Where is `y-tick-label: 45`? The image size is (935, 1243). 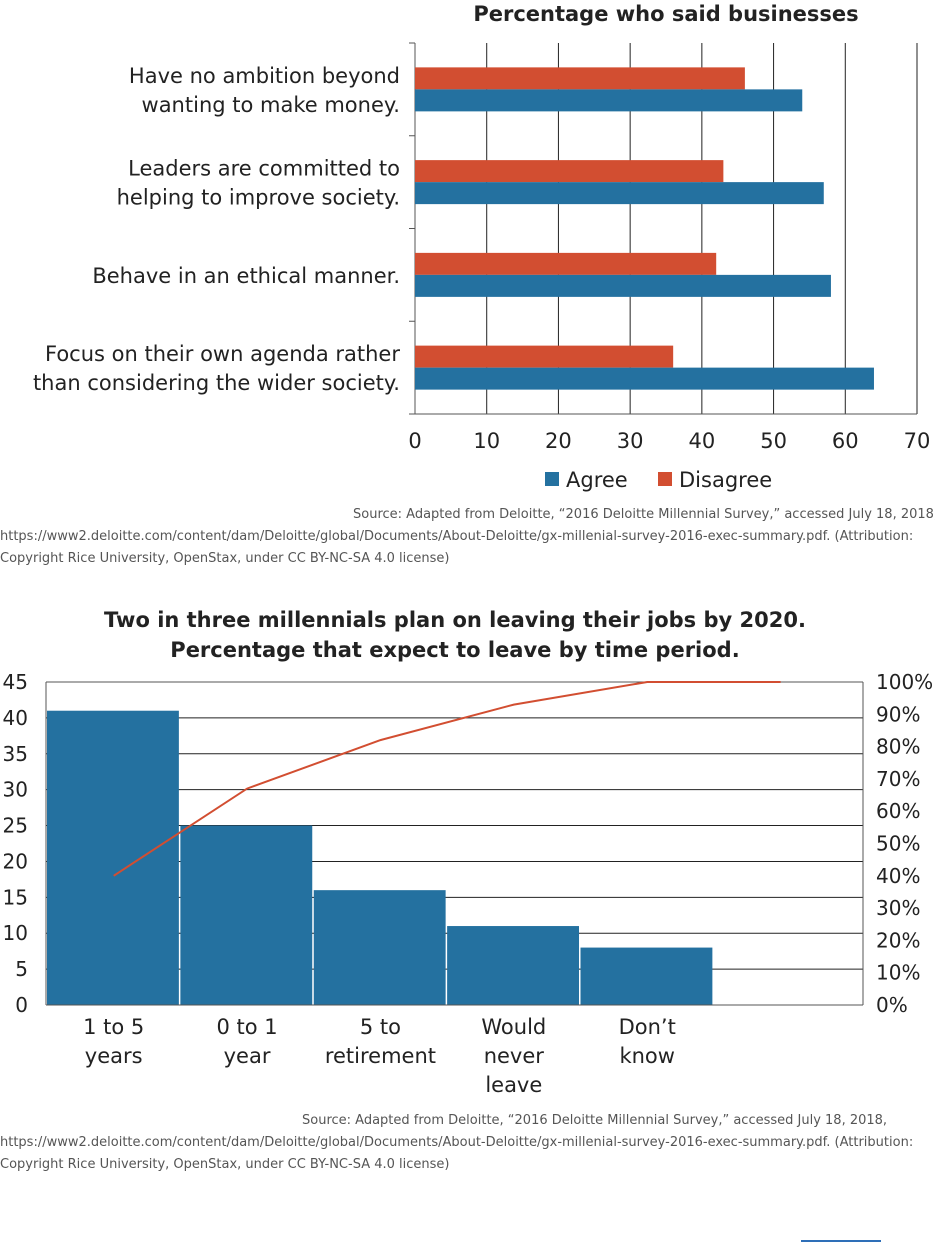
y-tick-label: 45 is located at coordinates (15, 682).